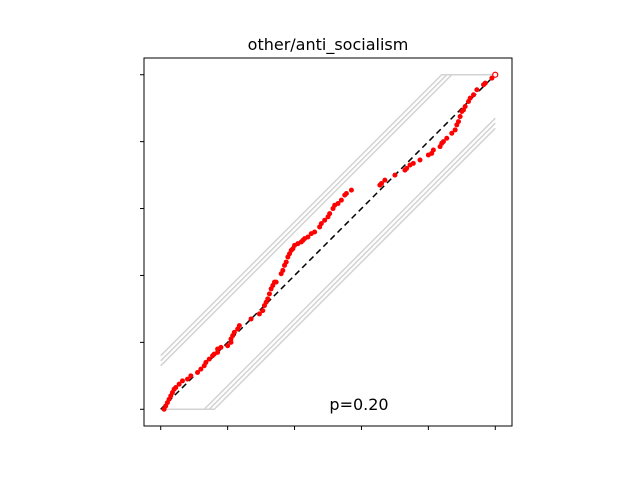 This screenshot has height=480, width=640. Describe the element at coordinates (328, 45) in the screenshot. I see `chart-title: other/anti_socialism` at that location.